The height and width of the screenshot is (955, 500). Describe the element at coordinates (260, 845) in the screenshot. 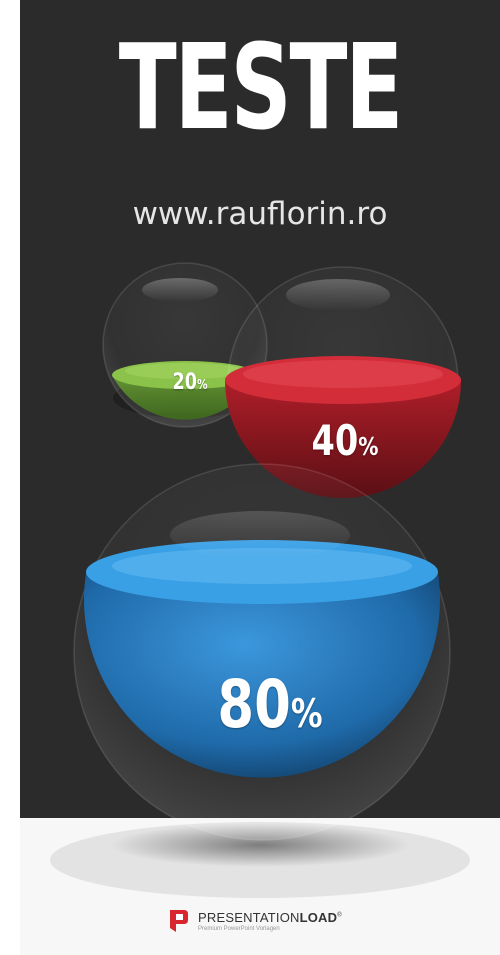

I see `sphere-shadow` at that location.